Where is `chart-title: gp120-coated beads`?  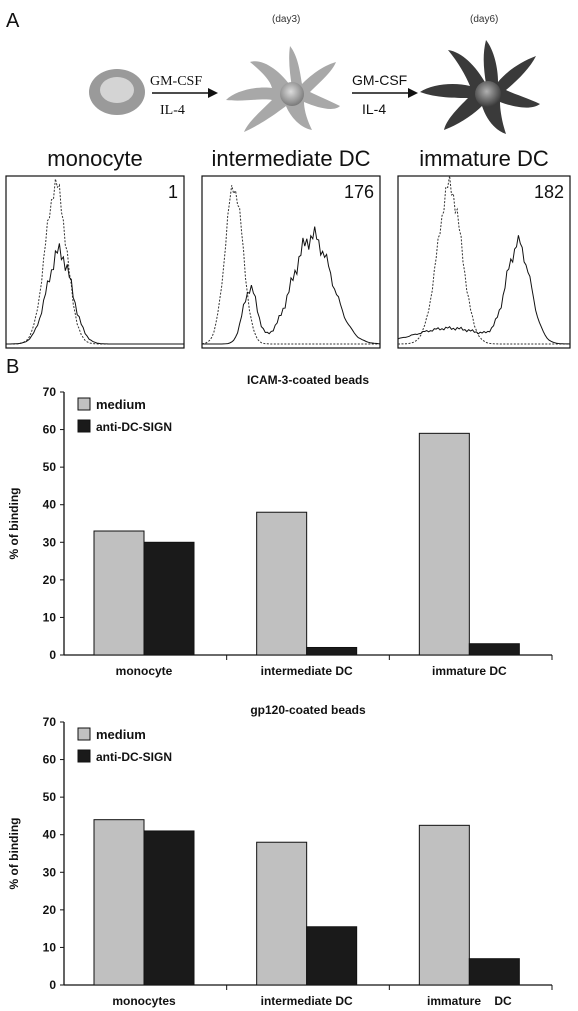
chart-title: gp120-coated beads is located at coordinates (308, 710).